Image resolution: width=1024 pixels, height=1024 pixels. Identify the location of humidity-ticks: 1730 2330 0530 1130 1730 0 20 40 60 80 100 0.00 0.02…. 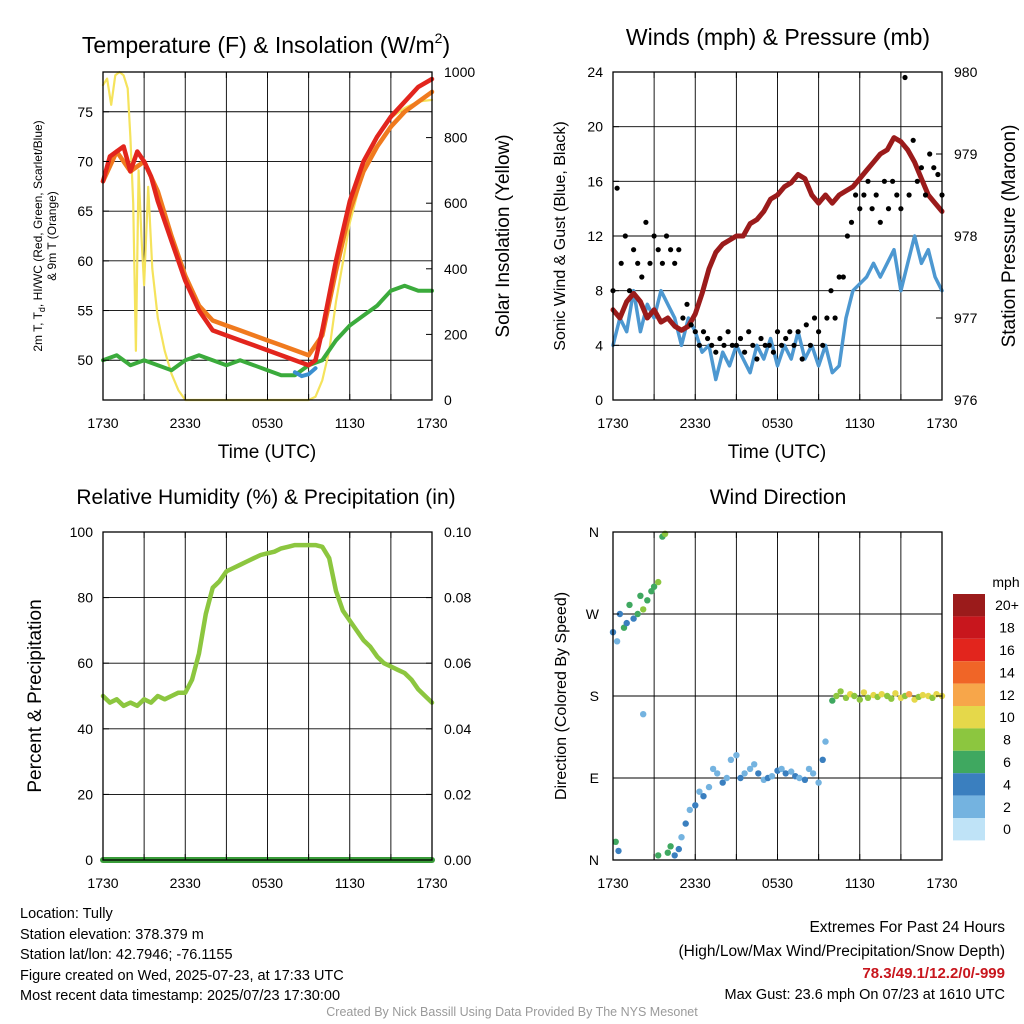
(271, 707).